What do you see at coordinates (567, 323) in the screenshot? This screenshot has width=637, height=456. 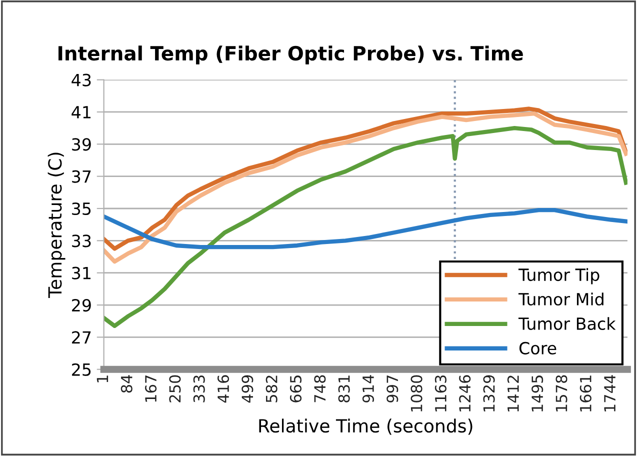 I see `legend-label: Tumor Back` at bounding box center [567, 323].